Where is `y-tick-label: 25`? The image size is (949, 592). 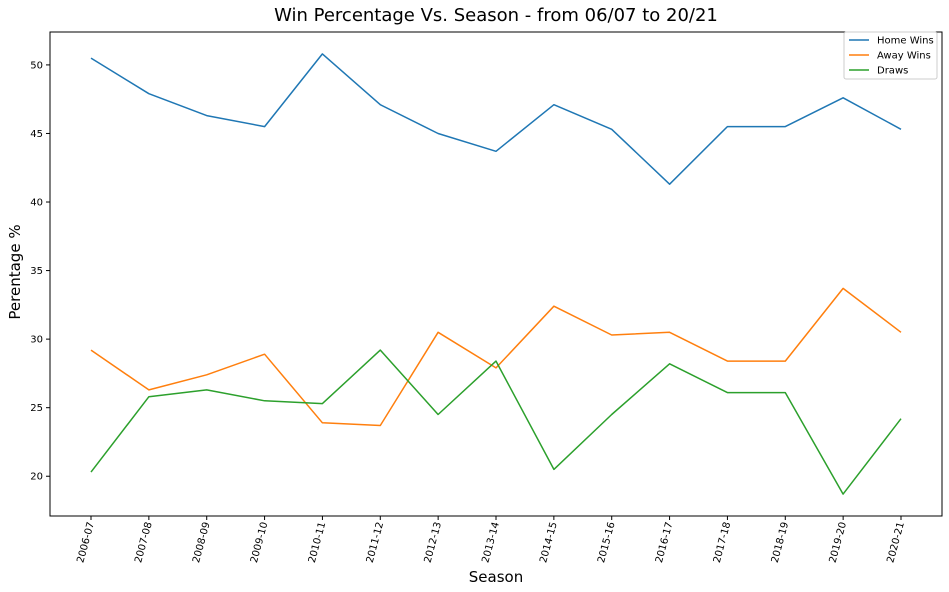
y-tick-label: 25 is located at coordinates (36, 408).